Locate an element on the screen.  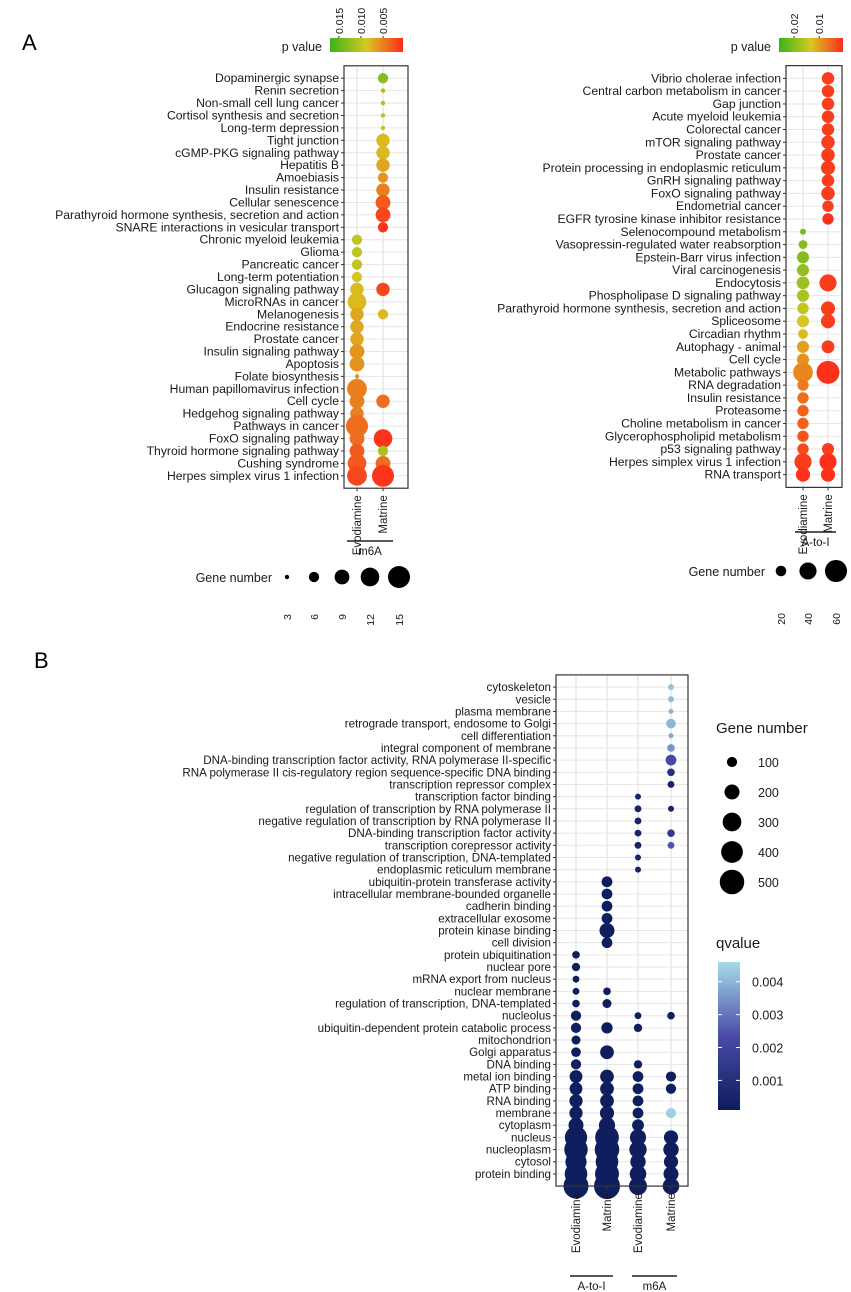
size-legend-label: 60 is located at coordinates (837, 619).